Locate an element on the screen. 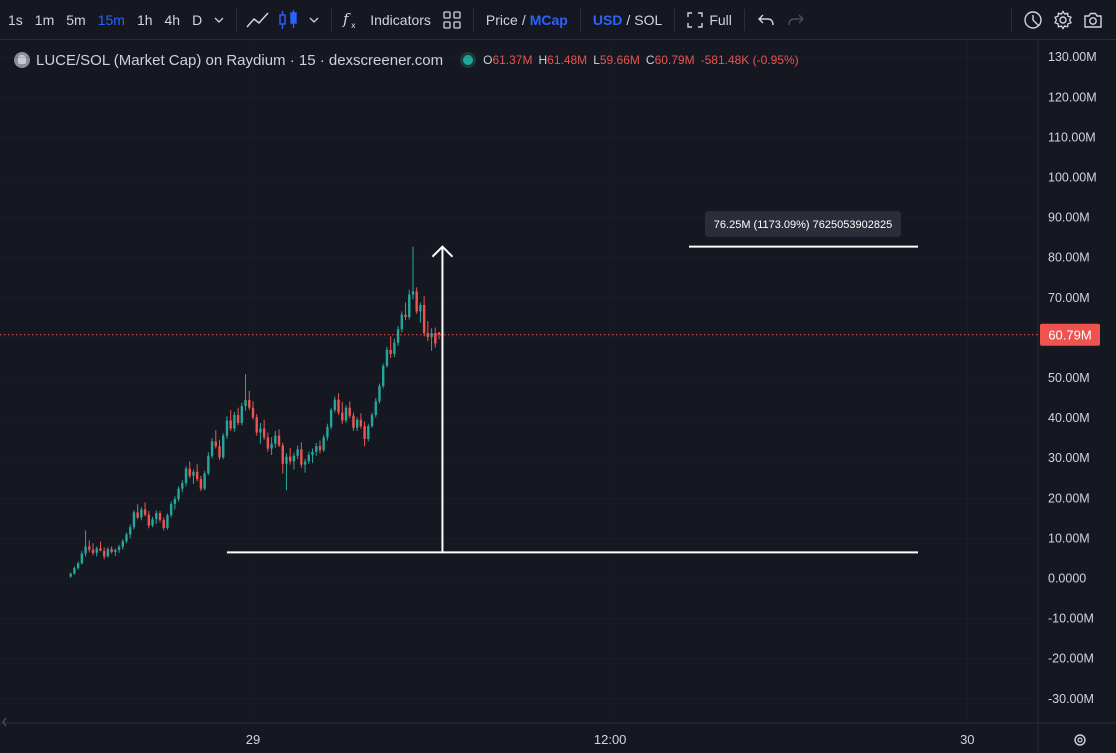 Image resolution: width=1116 pixels, height=753 pixels. scroll-left-chevron-icon is located at coordinates (4, 722).